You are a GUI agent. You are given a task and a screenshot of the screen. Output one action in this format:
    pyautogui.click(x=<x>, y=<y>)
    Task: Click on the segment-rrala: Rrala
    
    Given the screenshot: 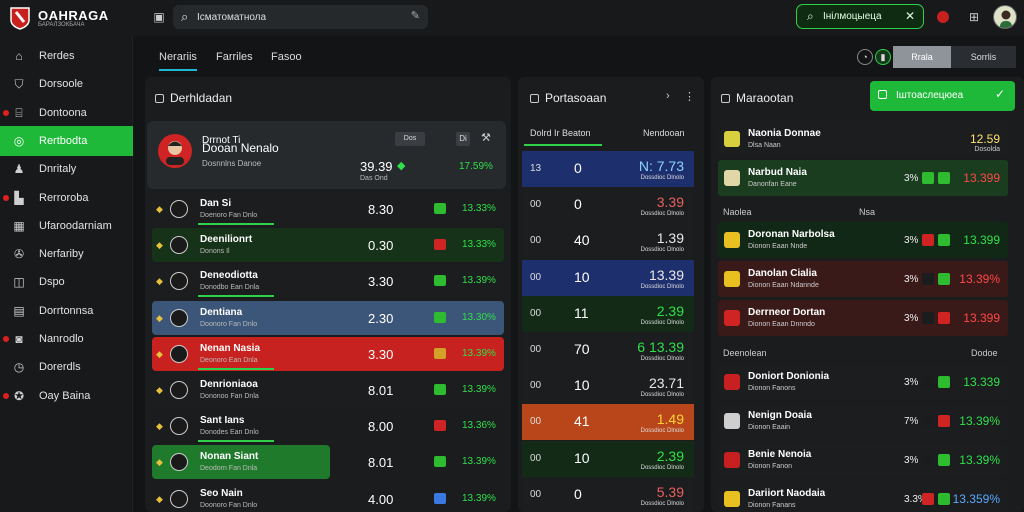 What is the action you would take?
    pyautogui.click(x=922, y=57)
    